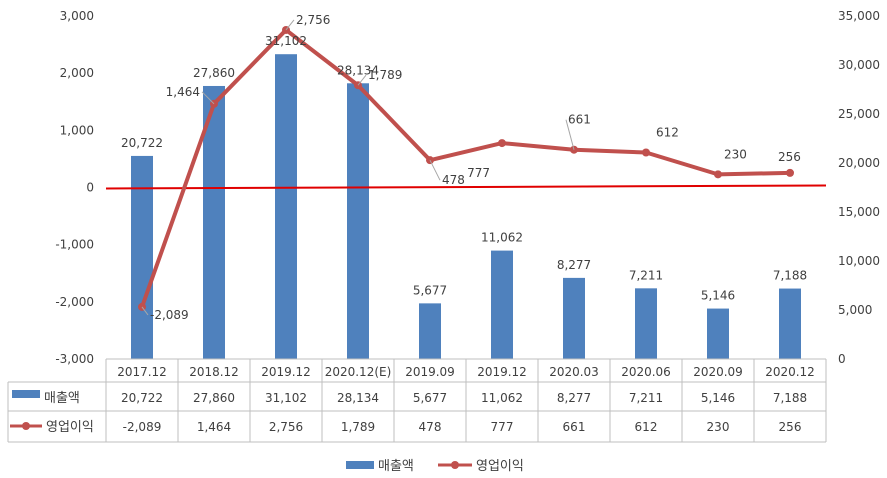 This screenshot has width=887, height=478. Describe the element at coordinates (646, 398) in the screenshot. I see `table-cell: 7,211` at that location.